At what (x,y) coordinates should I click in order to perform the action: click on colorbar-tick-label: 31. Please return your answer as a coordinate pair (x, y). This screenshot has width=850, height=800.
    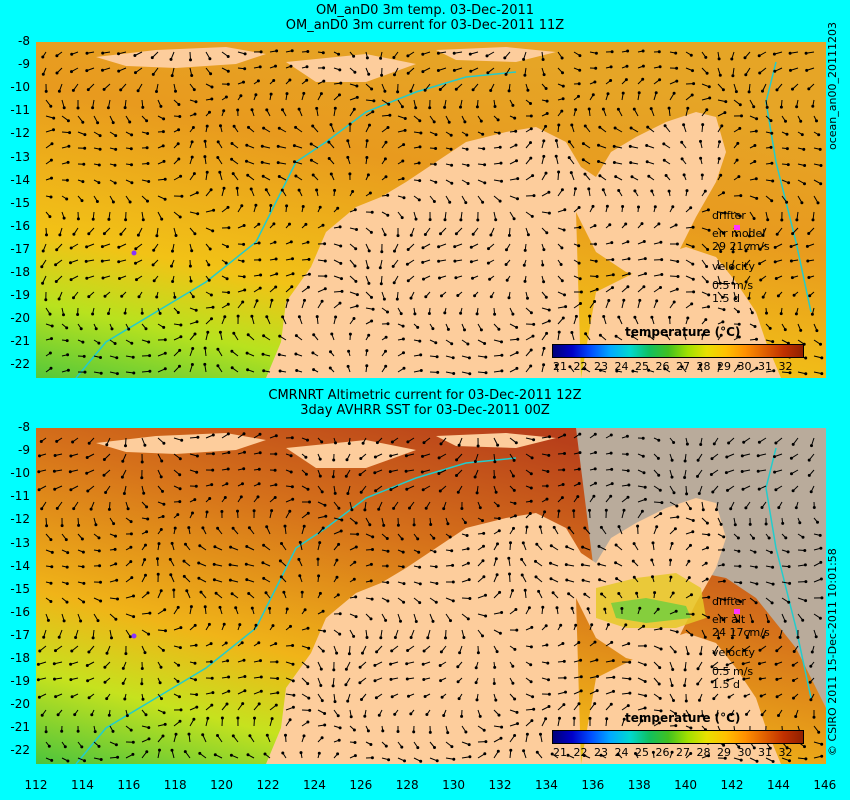
    Looking at the image, I should click on (765, 366).